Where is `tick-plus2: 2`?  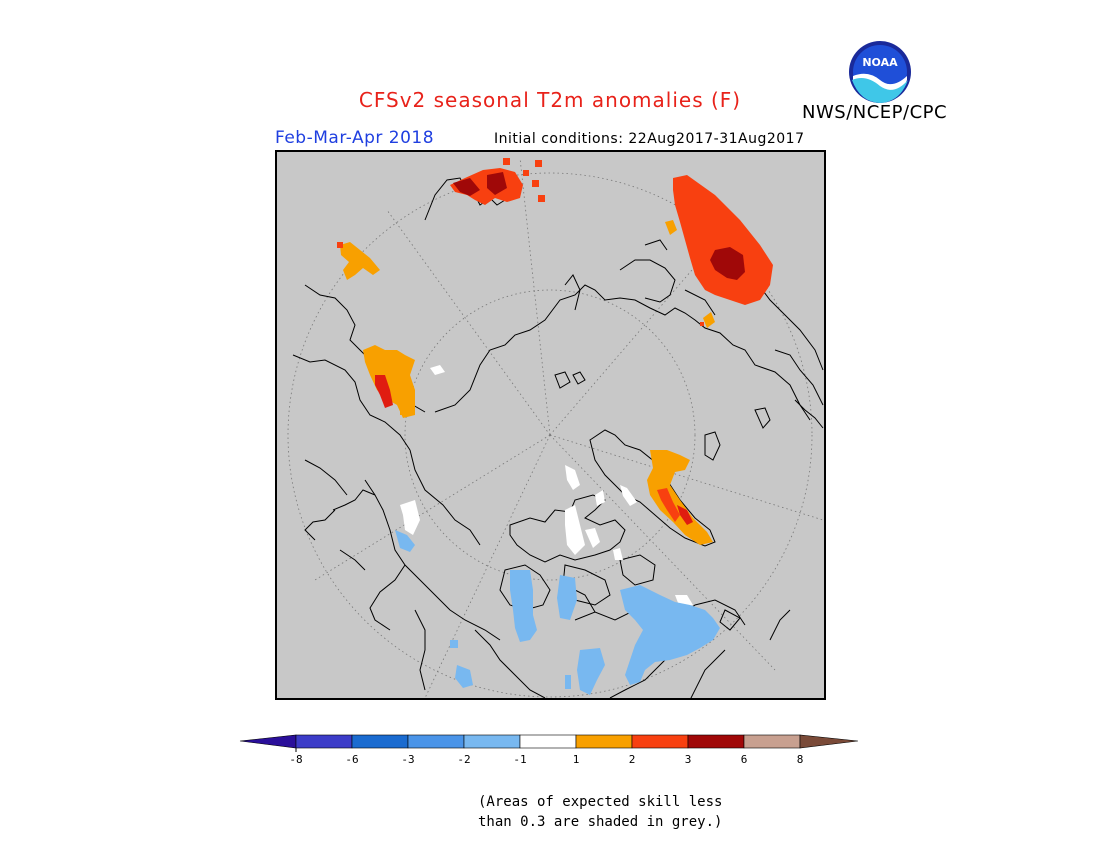
tick-plus2: 2 is located at coordinates (632, 759).